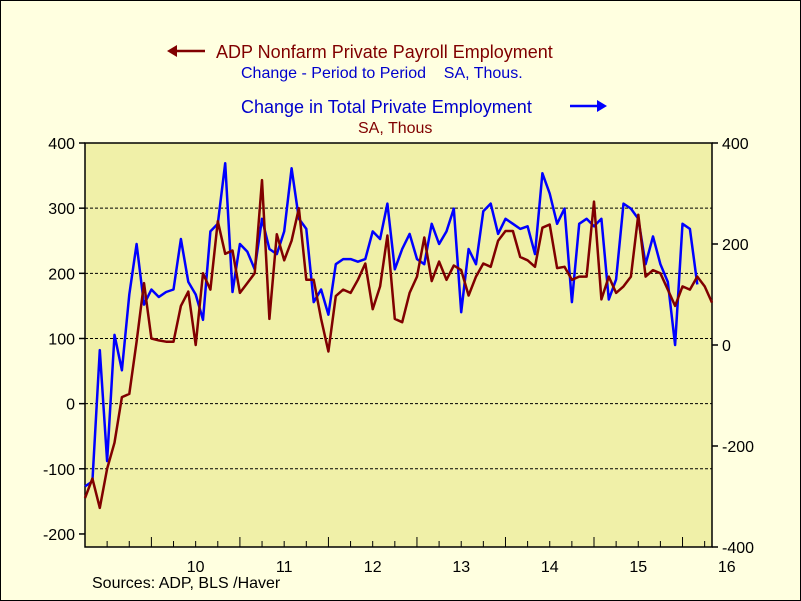 This screenshot has height=601, width=801. Describe the element at coordinates (382, 73) in the screenshot. I see `adp-series-subtitle: Change - Period to Period SA, Thous.` at that location.